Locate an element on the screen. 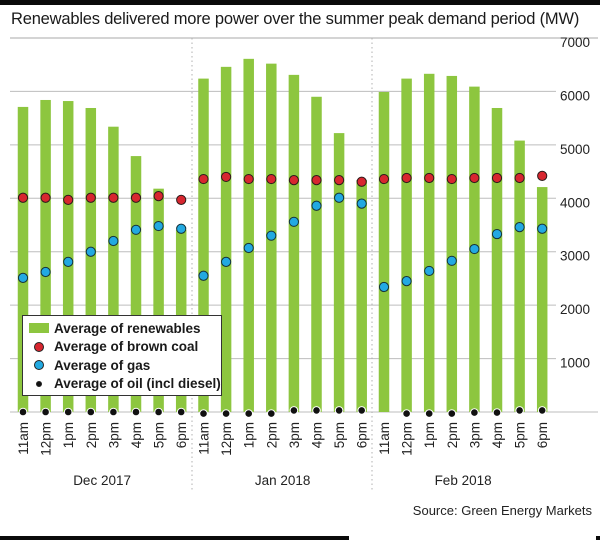  x-tick-label: 11am is located at coordinates (204, 438).